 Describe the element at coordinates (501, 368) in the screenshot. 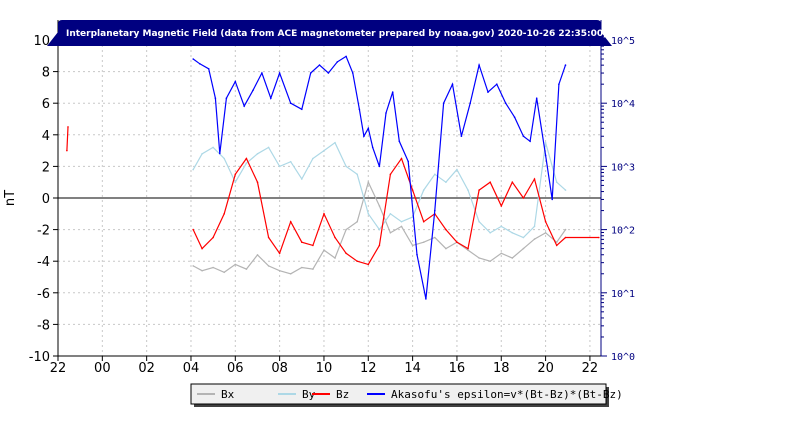

I see `x-tick-label: 18` at that location.